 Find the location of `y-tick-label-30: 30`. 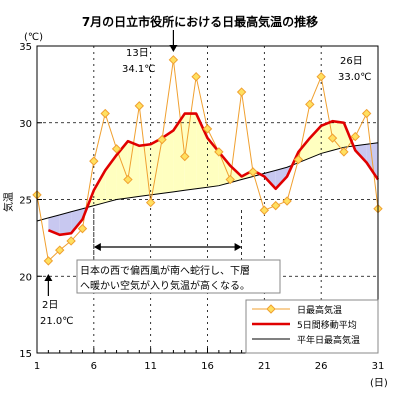

y-tick-label-30: 30 is located at coordinates (25, 124).